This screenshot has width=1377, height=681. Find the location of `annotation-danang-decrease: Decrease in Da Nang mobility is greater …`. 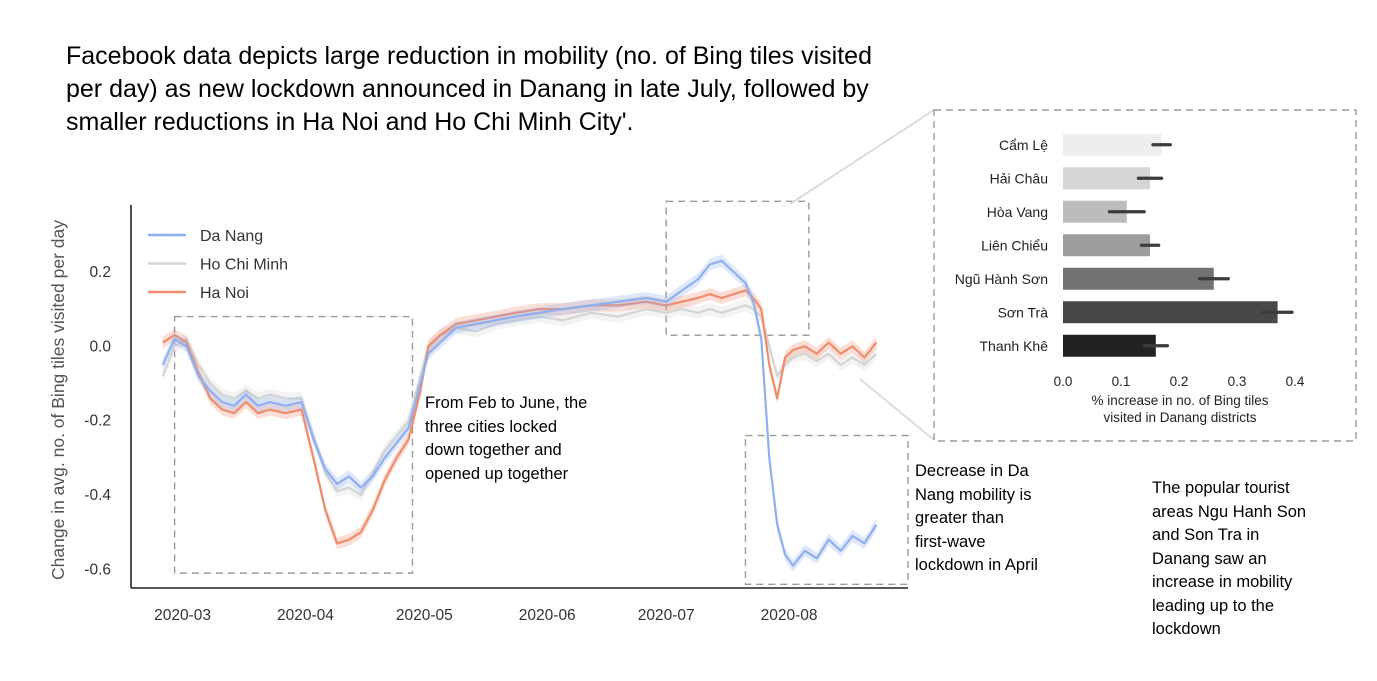

annotation-danang-decrease: Decrease in Da Nang mobility is greater … is located at coordinates (1000, 519).